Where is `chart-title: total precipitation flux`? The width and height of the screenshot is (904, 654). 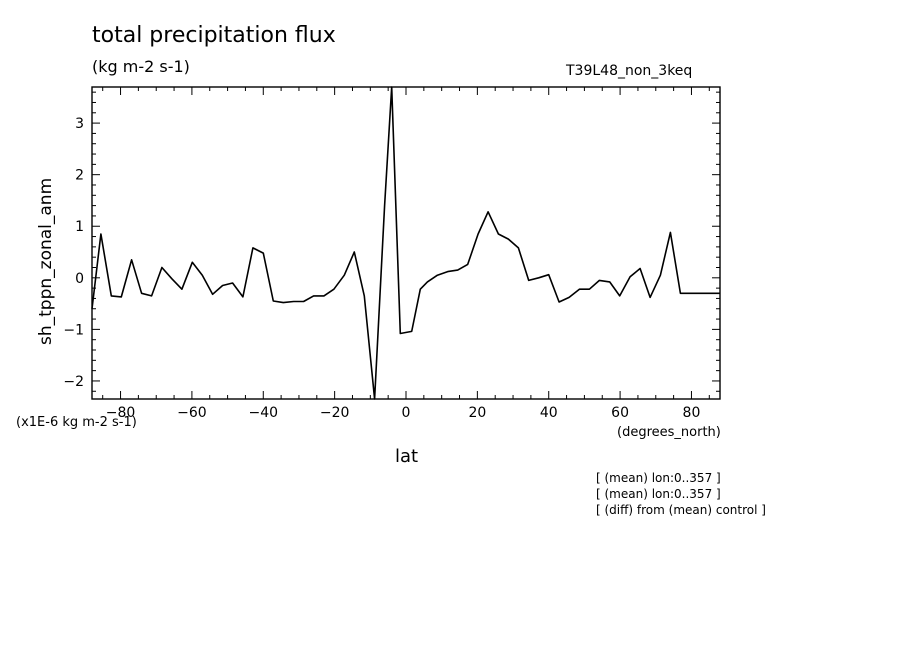
chart-title: total precipitation flux is located at coordinates (214, 35).